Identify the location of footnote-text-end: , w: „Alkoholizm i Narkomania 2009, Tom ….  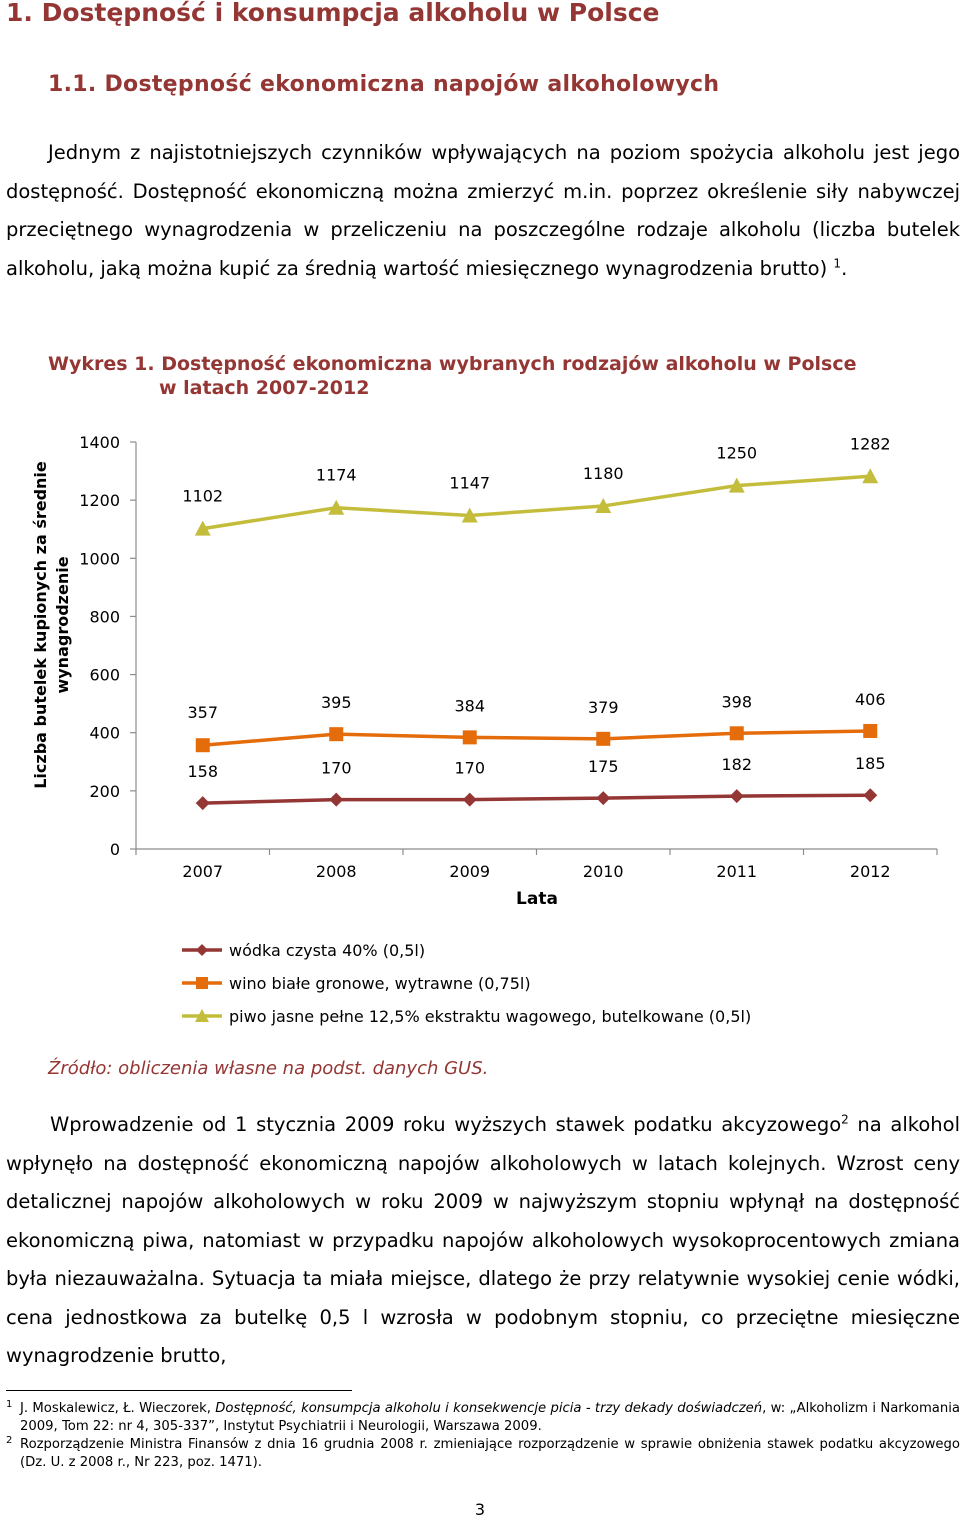
(490, 1417).